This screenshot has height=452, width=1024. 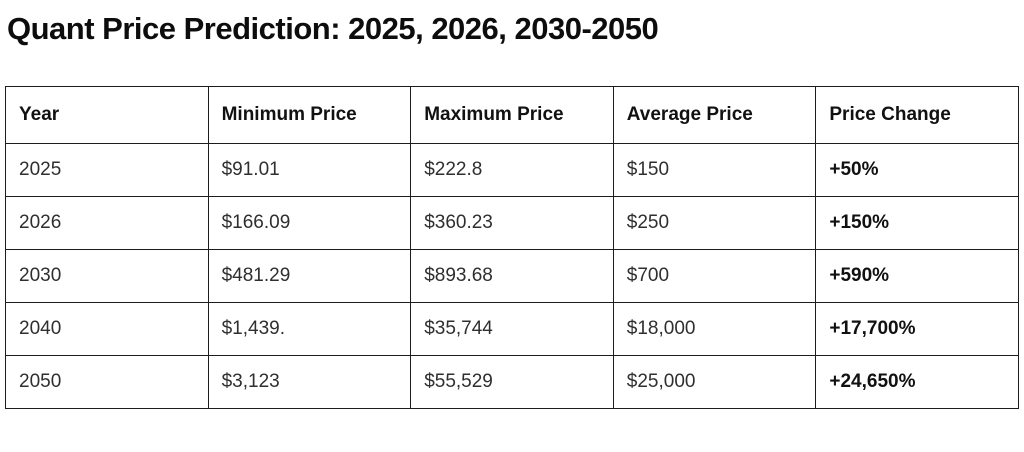 I want to click on cell-average-price: $150, so click(x=714, y=170).